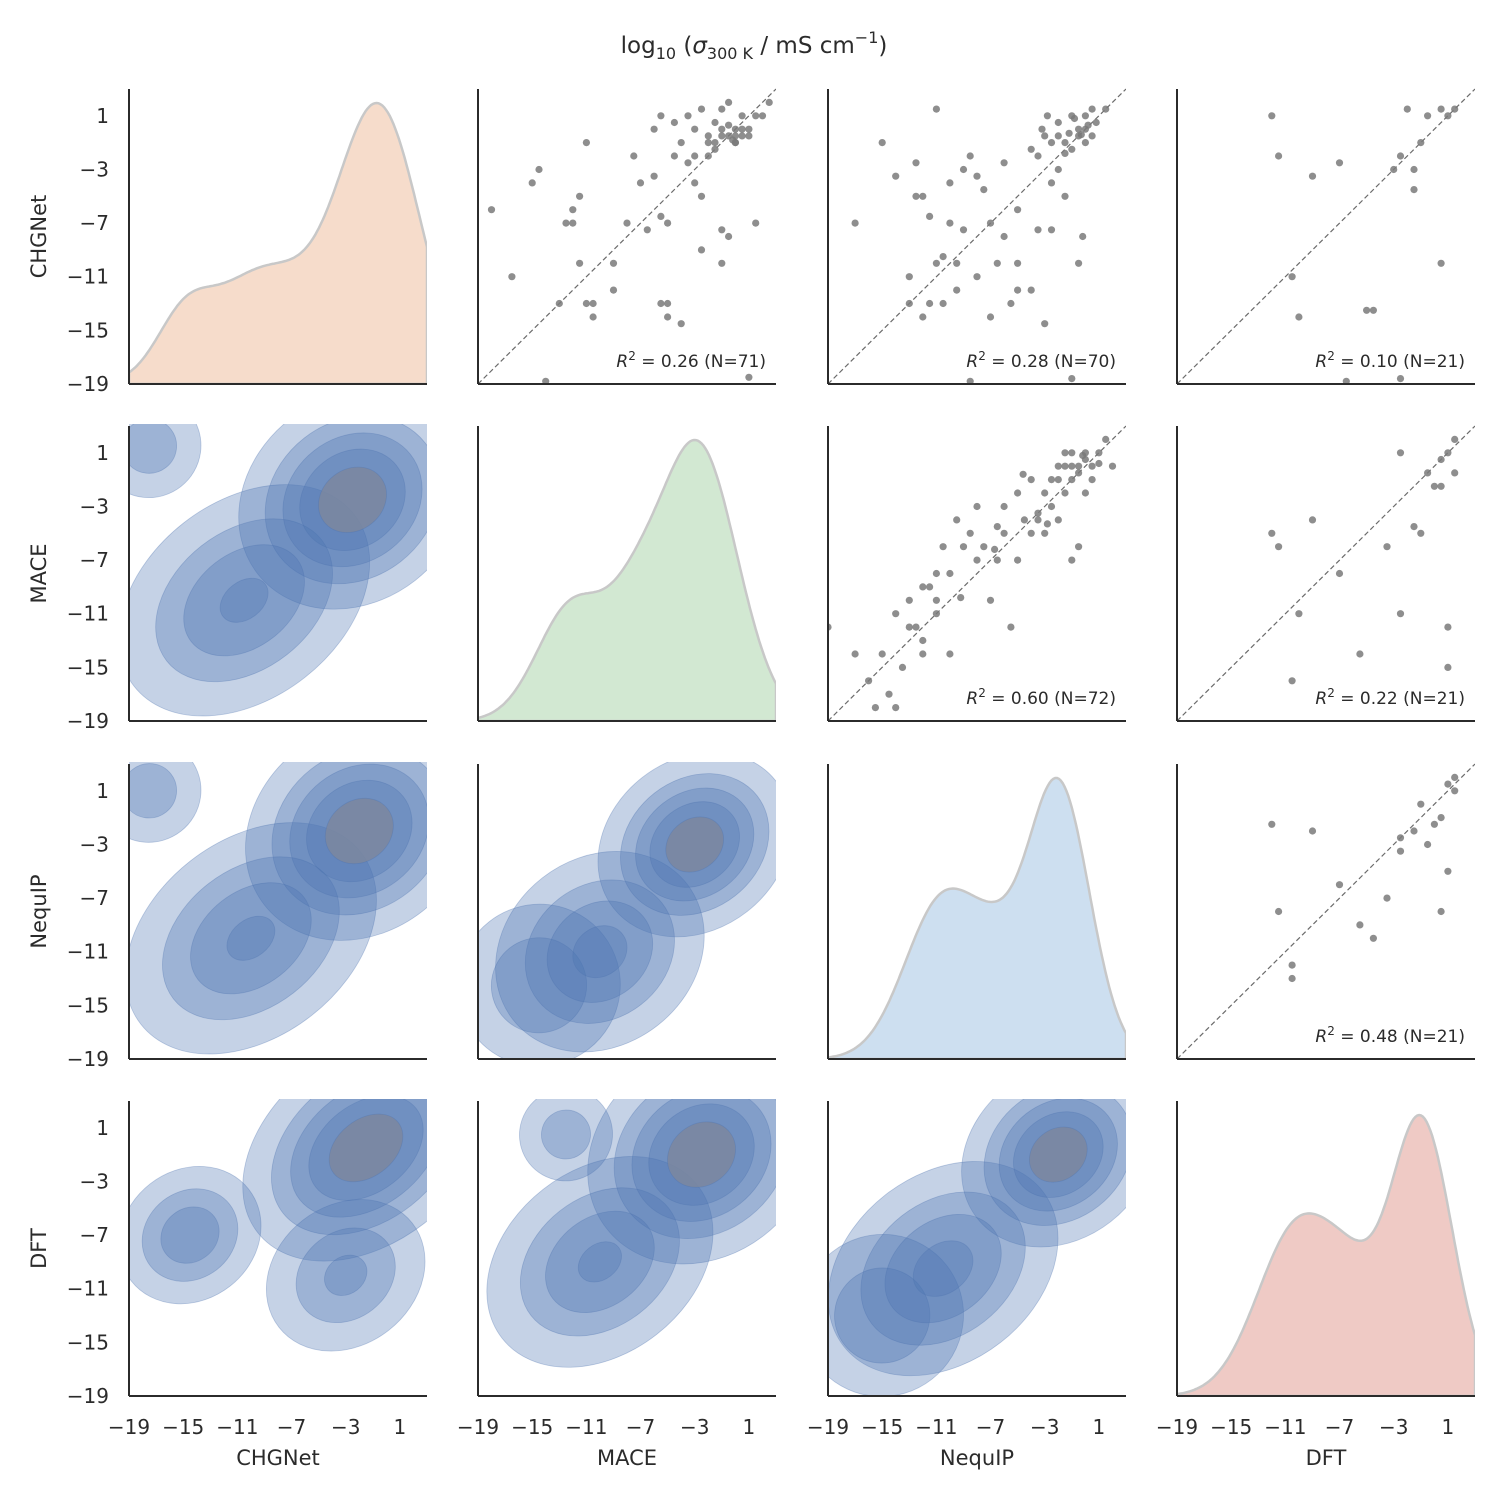 This screenshot has height=1502, width=1508. Describe the element at coordinates (1390, 697) in the screenshot. I see `r2-annotation: R2 = 0.22 (N=21)` at that location.